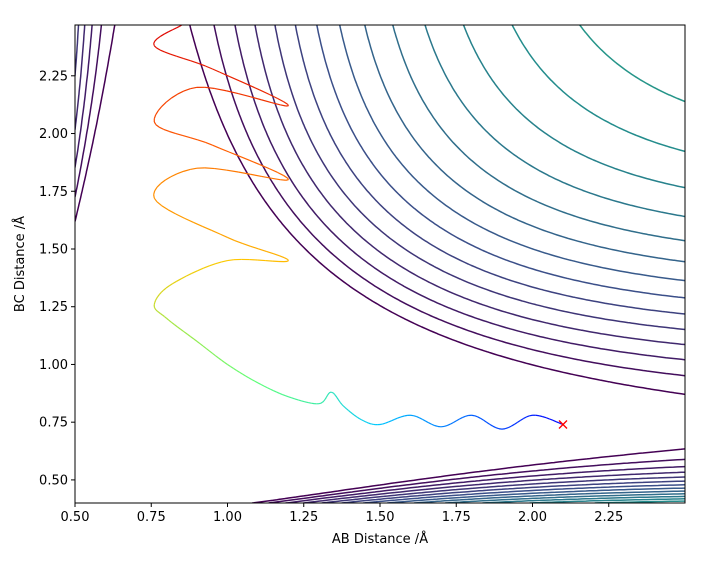  What do you see at coordinates (53, 365) in the screenshot?
I see `y-tick-label: 1.00` at bounding box center [53, 365].